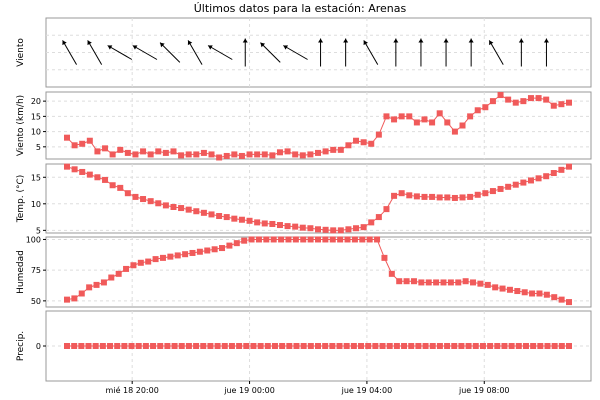  Describe the element at coordinates (132, 390) in the screenshot. I see `x-tick-label: mié 18 20:00` at that location.